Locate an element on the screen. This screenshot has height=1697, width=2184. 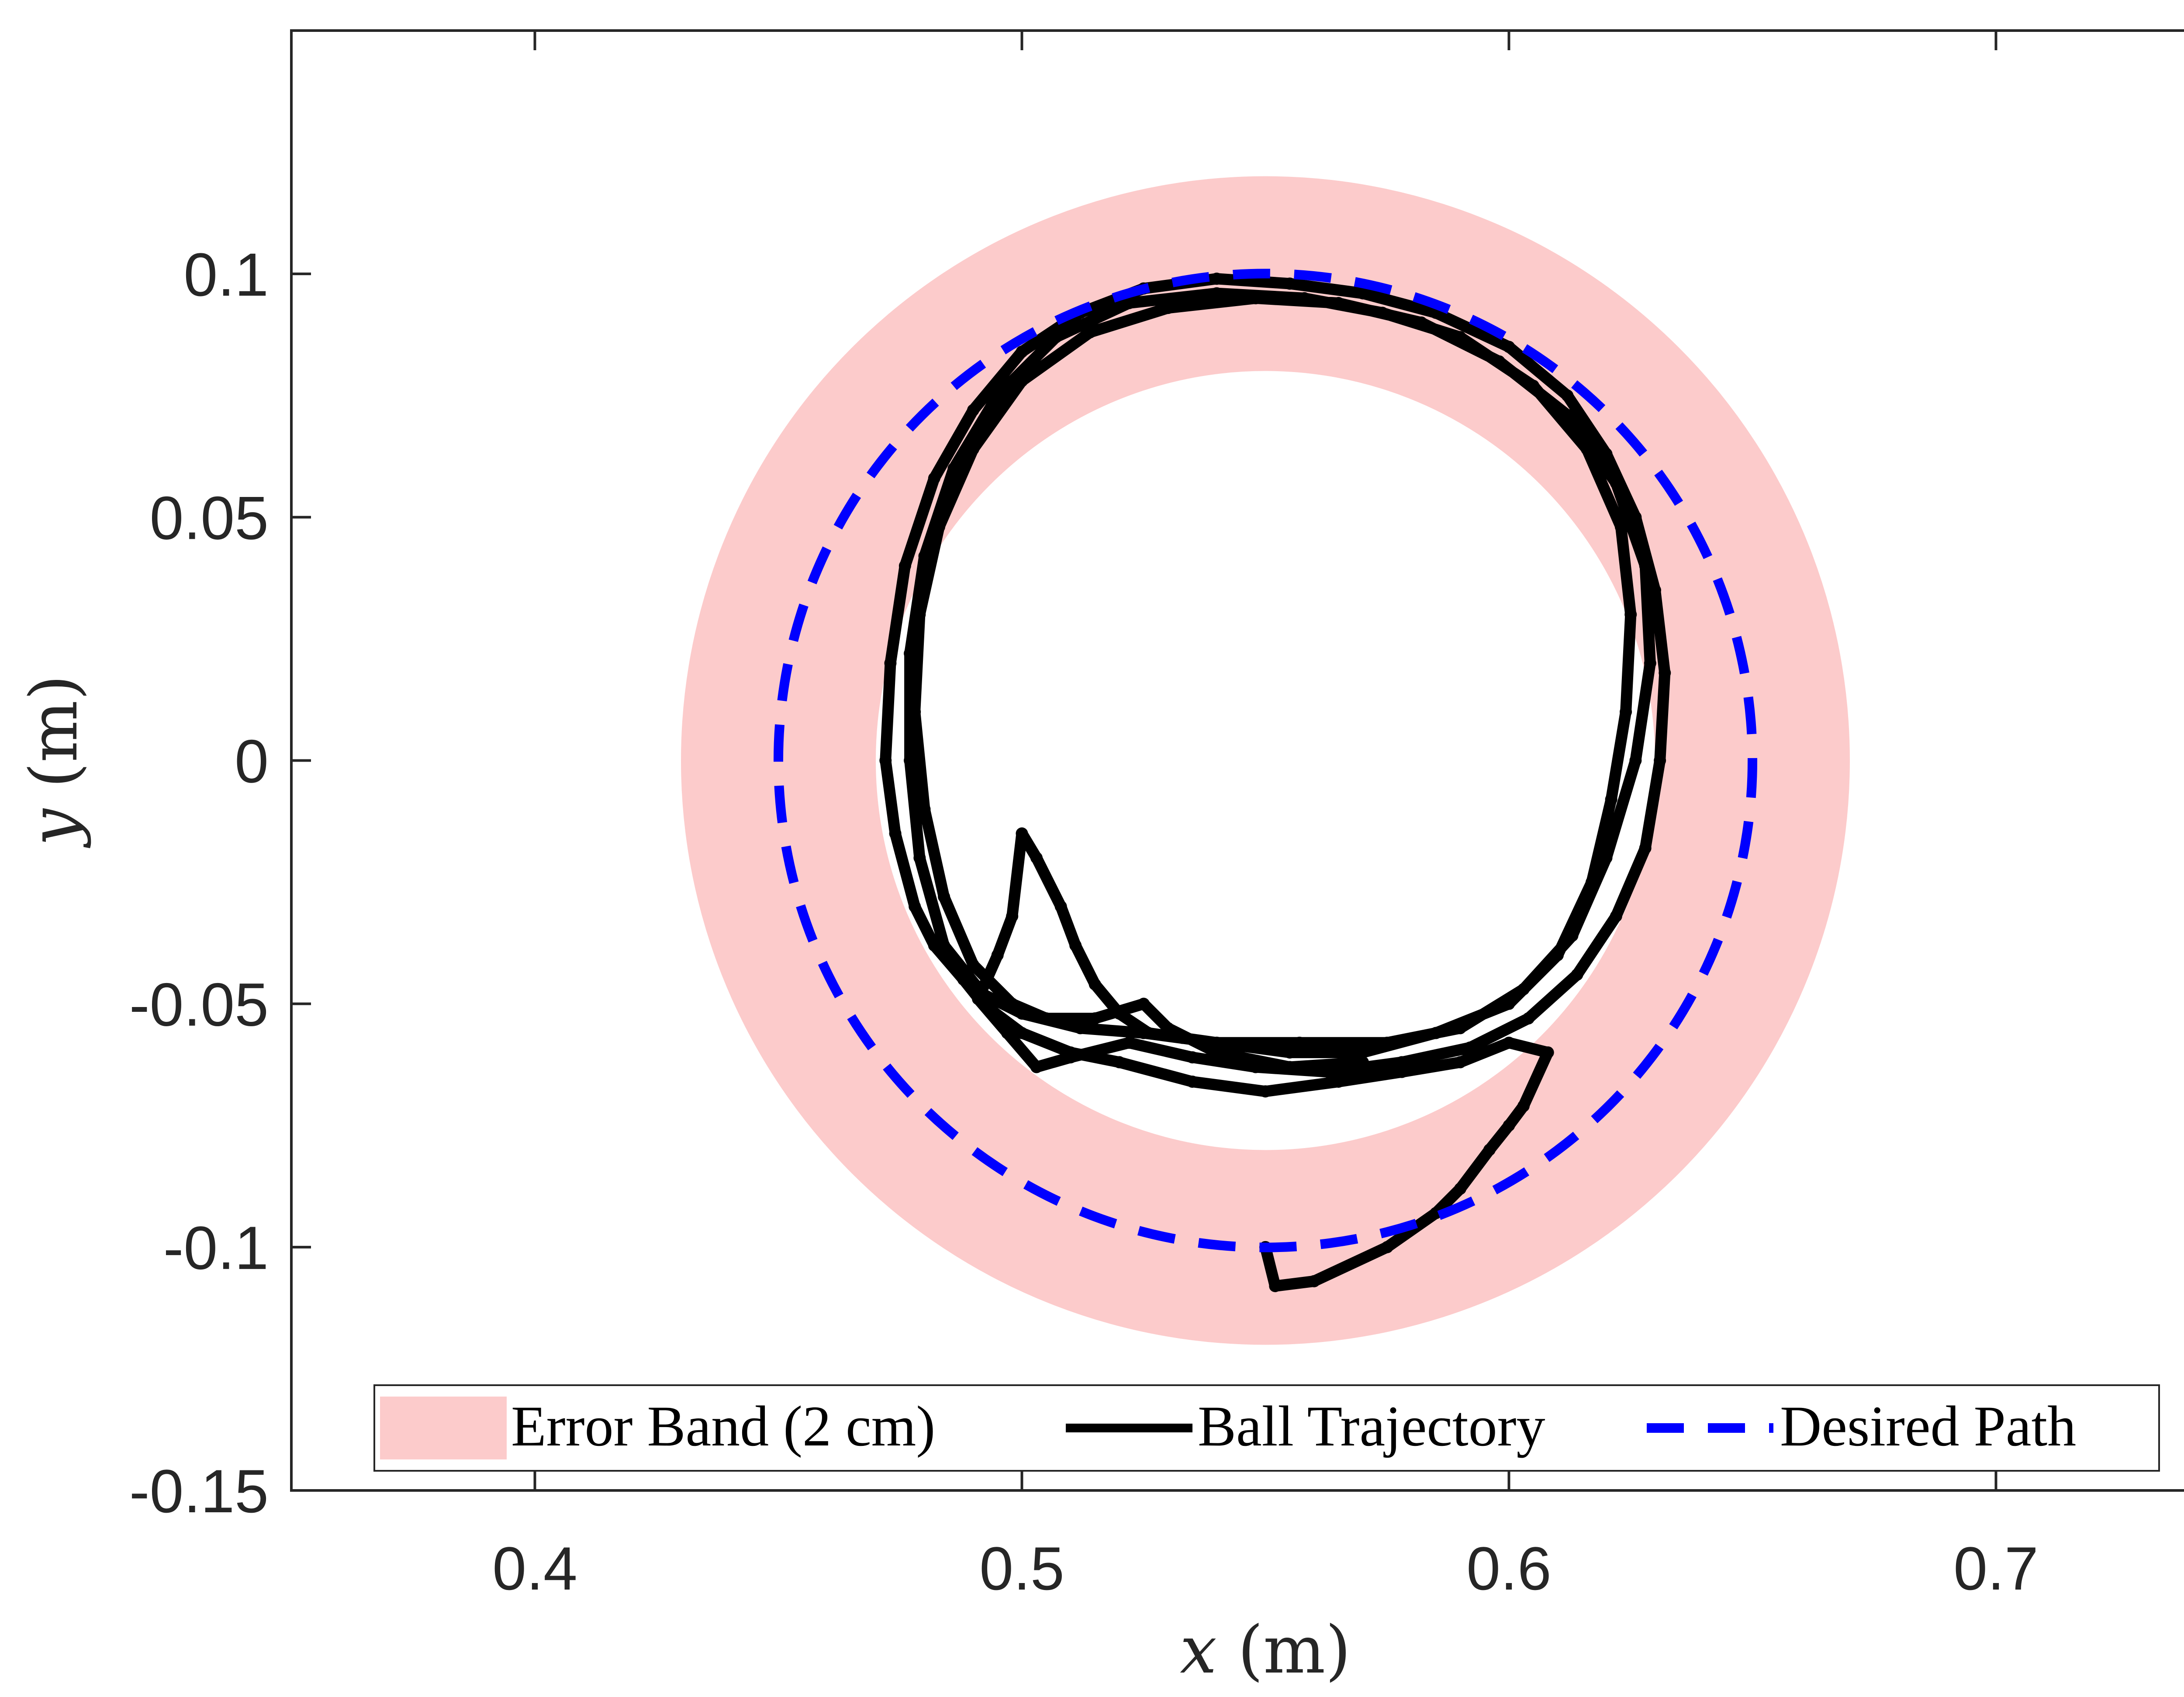
x-tick-label: 0.4 is located at coordinates (534, 1568).